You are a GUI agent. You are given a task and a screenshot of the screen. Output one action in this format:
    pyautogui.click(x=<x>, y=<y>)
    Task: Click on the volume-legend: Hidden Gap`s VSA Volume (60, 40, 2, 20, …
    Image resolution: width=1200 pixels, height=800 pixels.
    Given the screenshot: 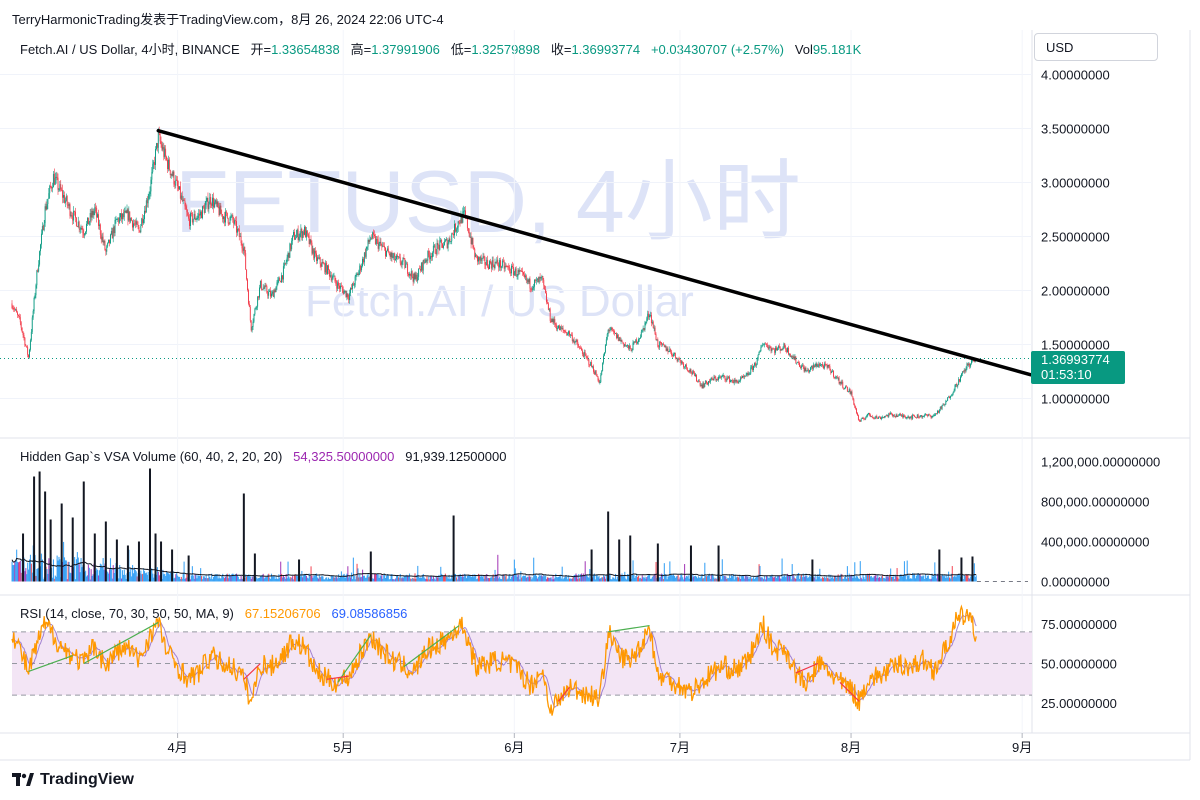 What is the action you would take?
    pyautogui.click(x=263, y=456)
    